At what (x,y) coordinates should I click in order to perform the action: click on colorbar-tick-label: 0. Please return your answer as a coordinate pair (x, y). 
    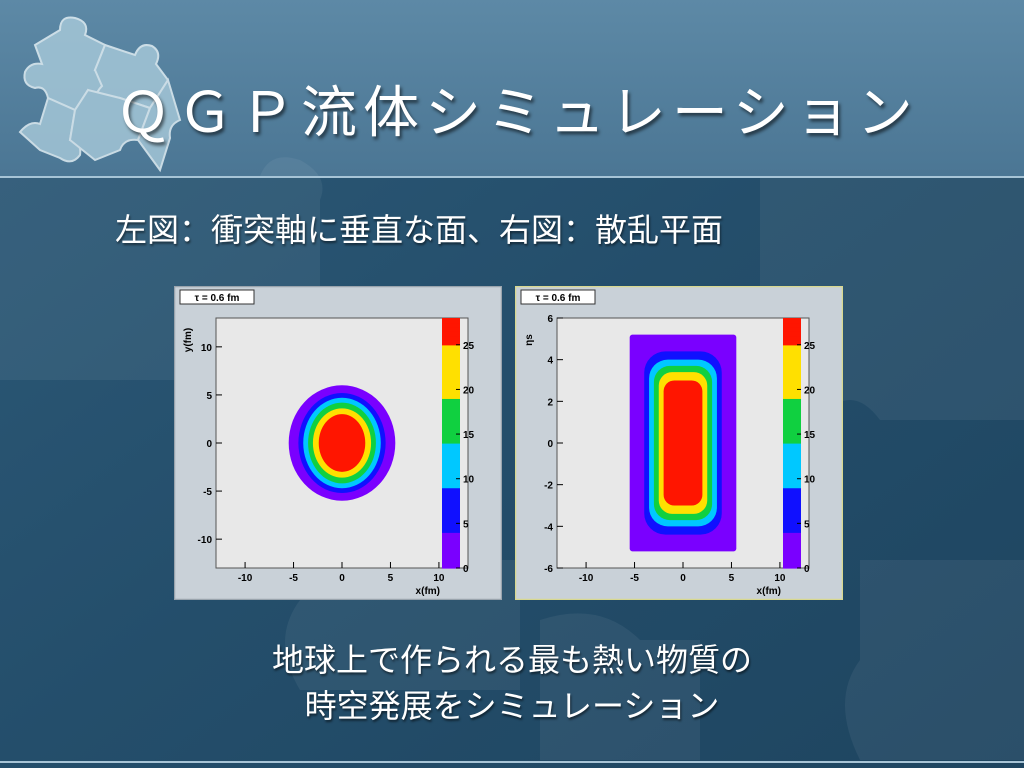
    Looking at the image, I should click on (807, 569).